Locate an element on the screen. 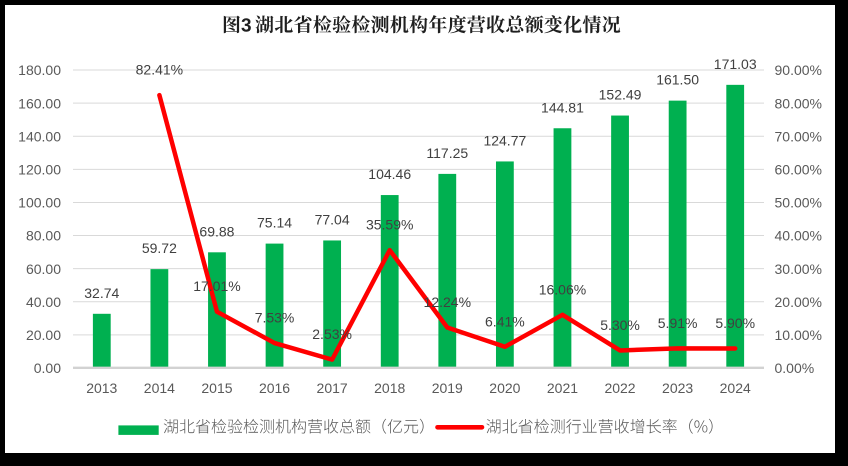  svg-text: 160.00 is located at coordinates (39, 103).